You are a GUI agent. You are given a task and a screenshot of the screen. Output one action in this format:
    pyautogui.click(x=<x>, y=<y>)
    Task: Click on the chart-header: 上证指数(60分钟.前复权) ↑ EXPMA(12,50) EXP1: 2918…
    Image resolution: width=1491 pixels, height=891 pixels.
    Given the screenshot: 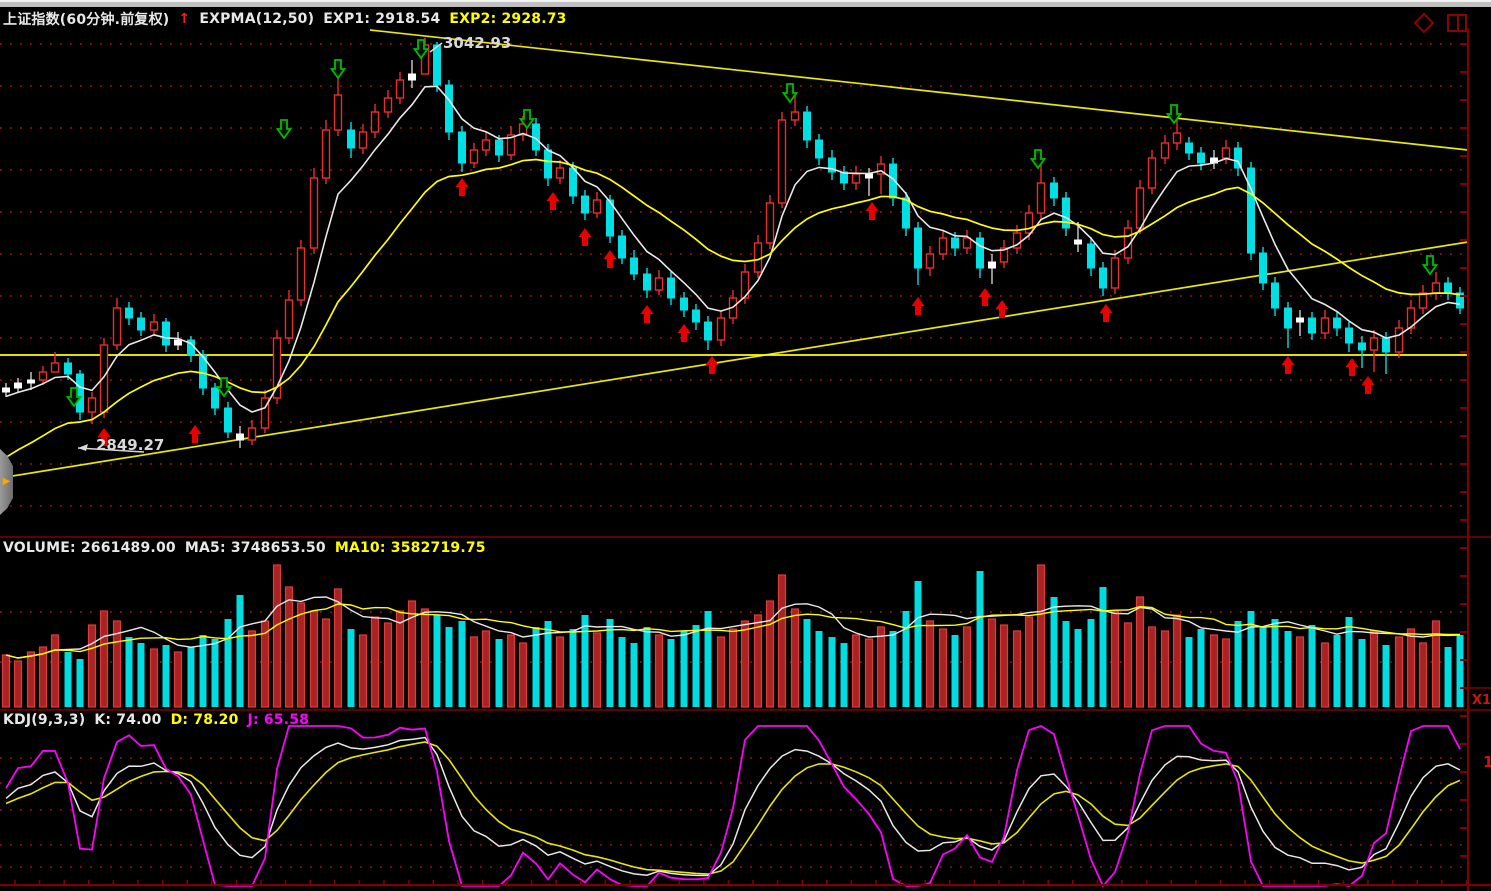 What is the action you would take?
    pyautogui.click(x=285, y=19)
    